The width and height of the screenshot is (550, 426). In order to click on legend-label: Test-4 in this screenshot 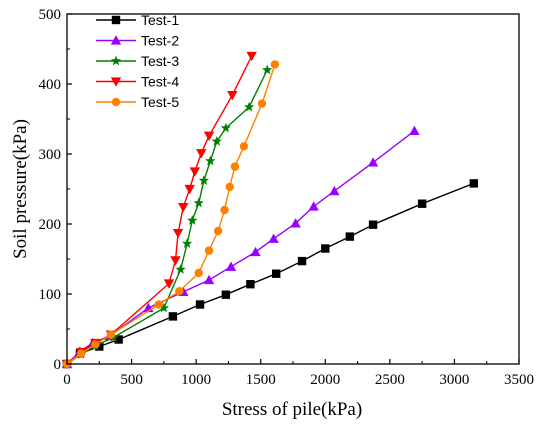, I will do `click(160, 82)`.